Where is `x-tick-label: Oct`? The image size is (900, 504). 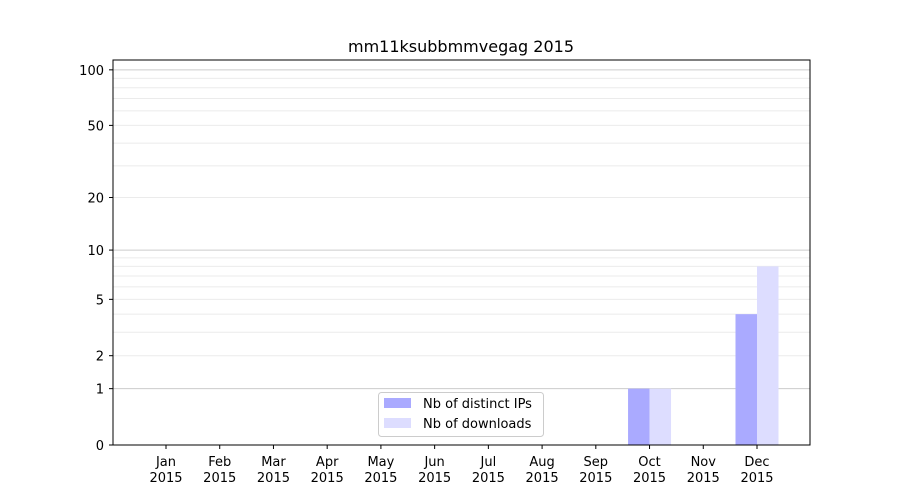 x-tick-label: Oct is located at coordinates (649, 462).